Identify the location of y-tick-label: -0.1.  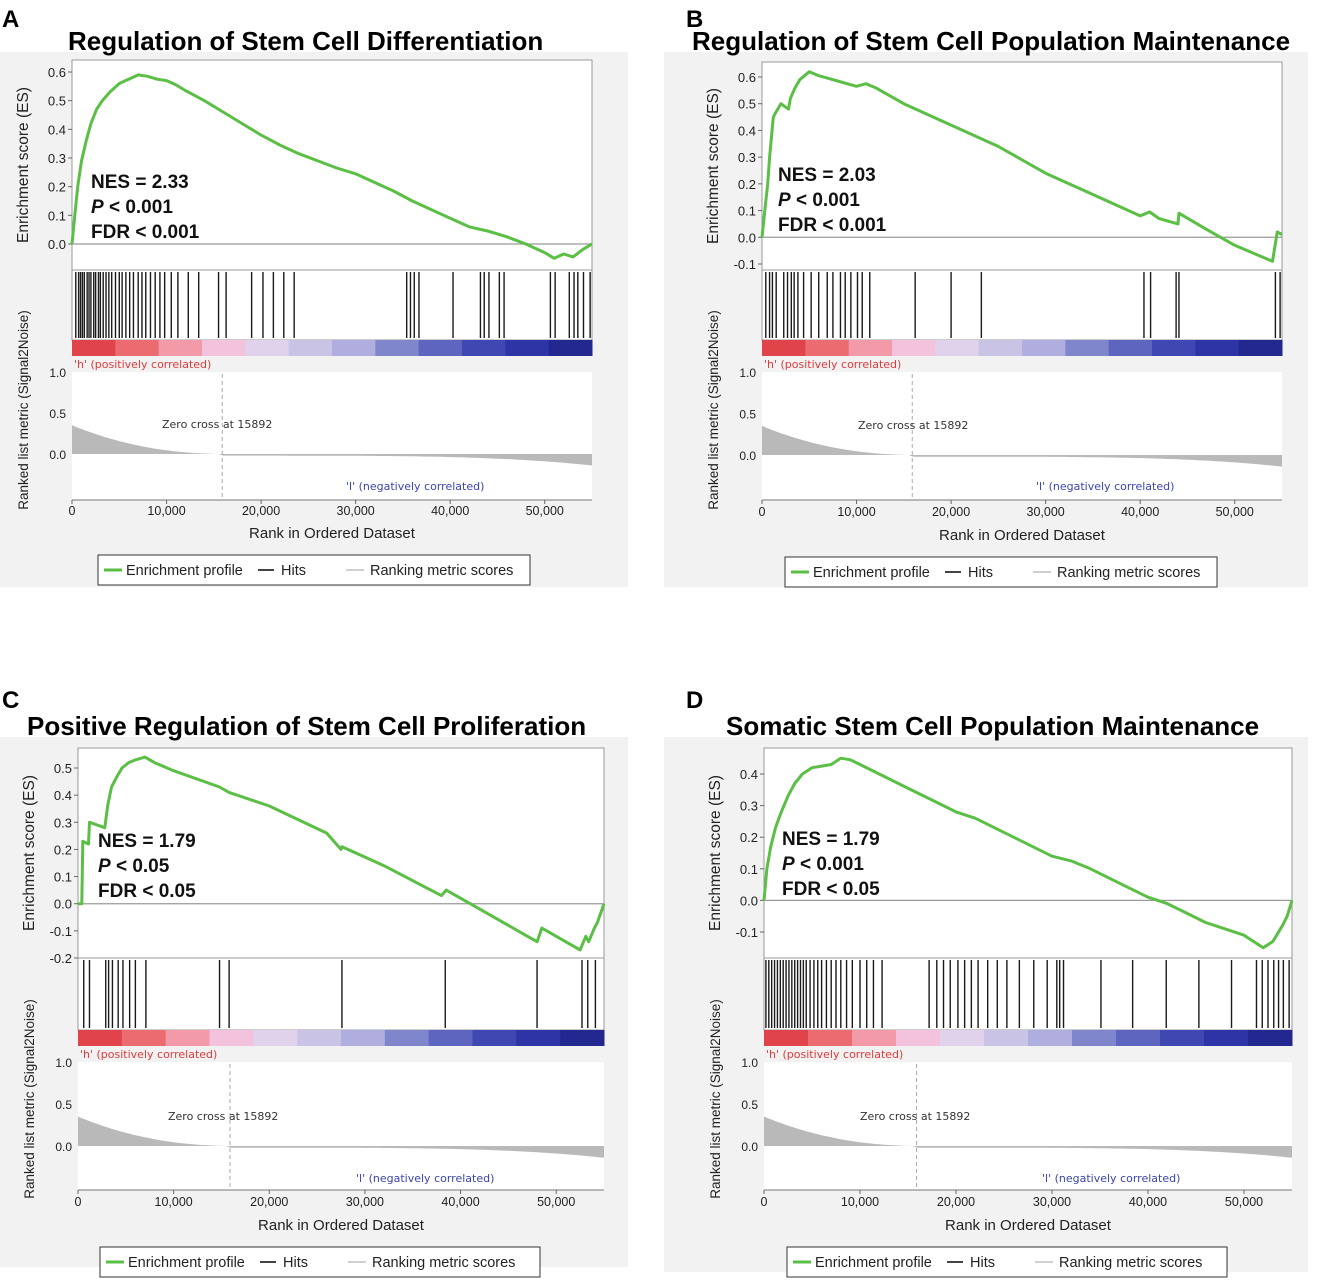
(745, 264).